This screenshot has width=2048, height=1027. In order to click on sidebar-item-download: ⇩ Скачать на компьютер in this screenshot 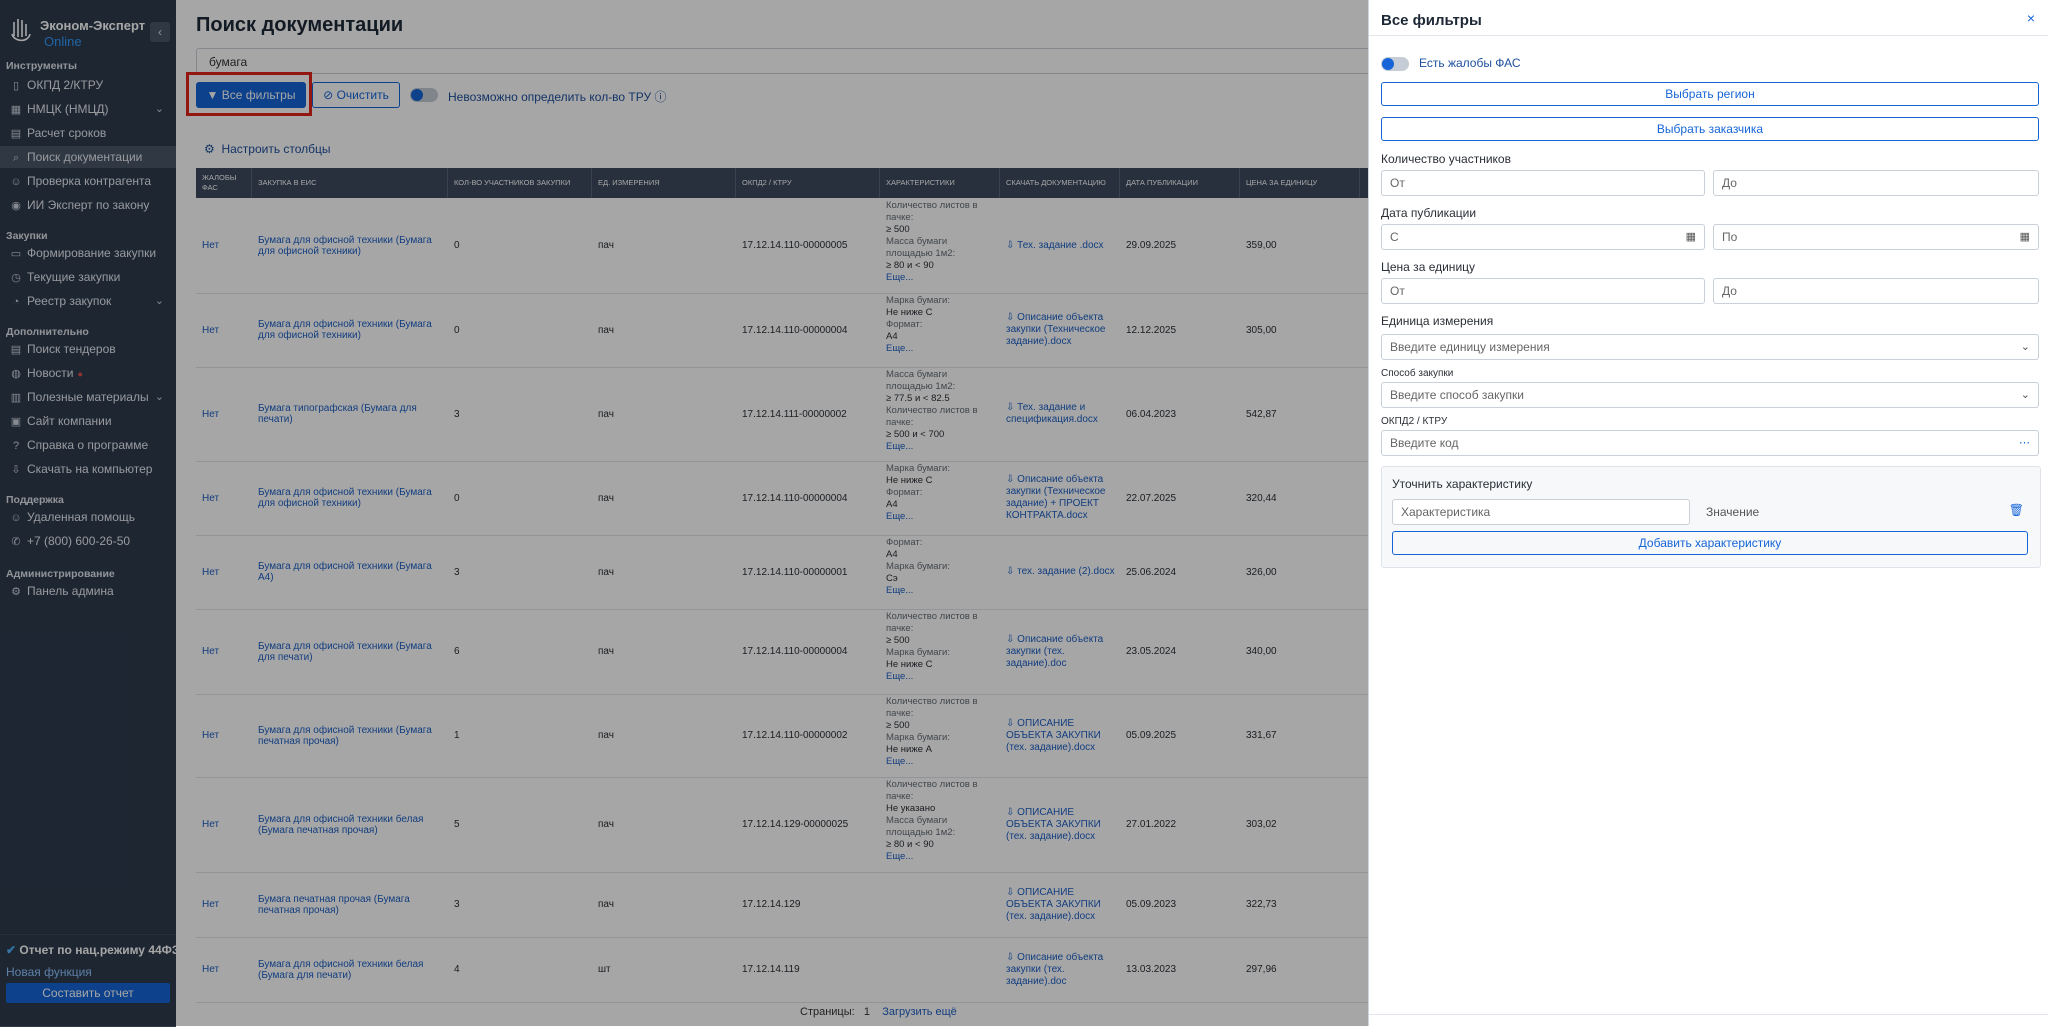, I will do `click(88, 469)`.